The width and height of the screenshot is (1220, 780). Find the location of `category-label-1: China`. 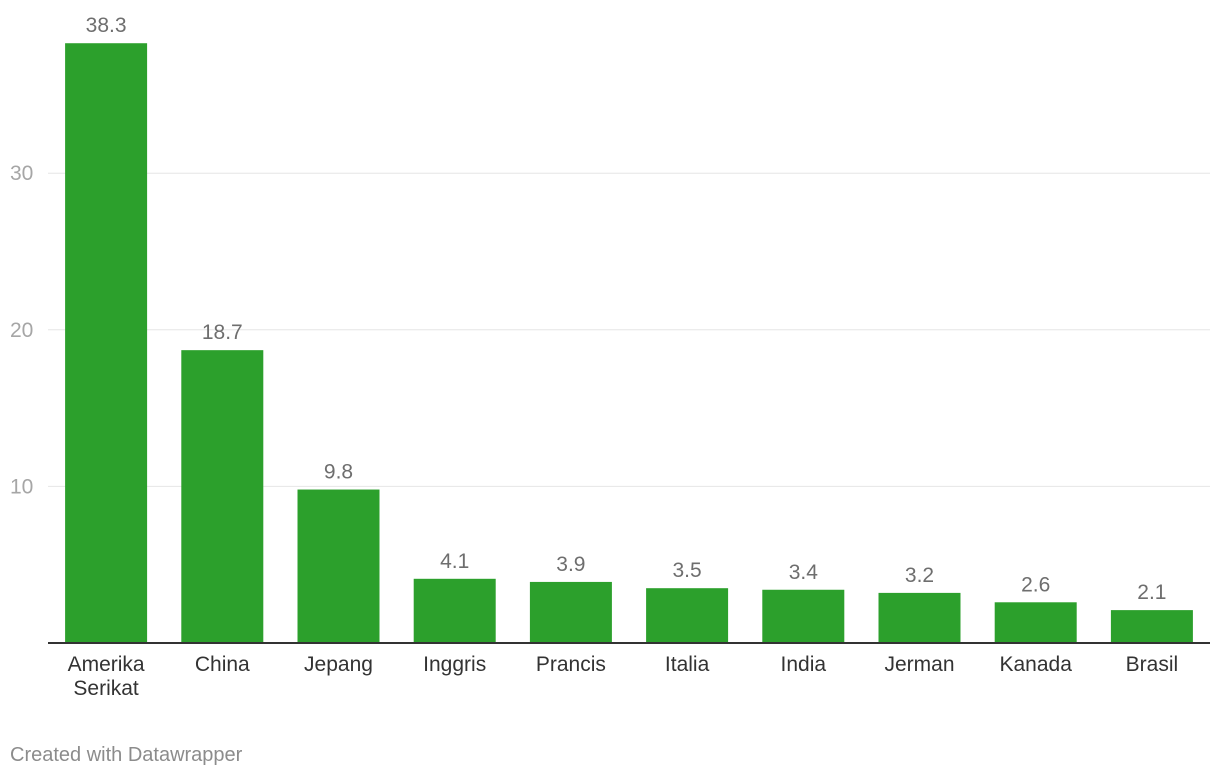

category-label-1: China is located at coordinates (222, 664).